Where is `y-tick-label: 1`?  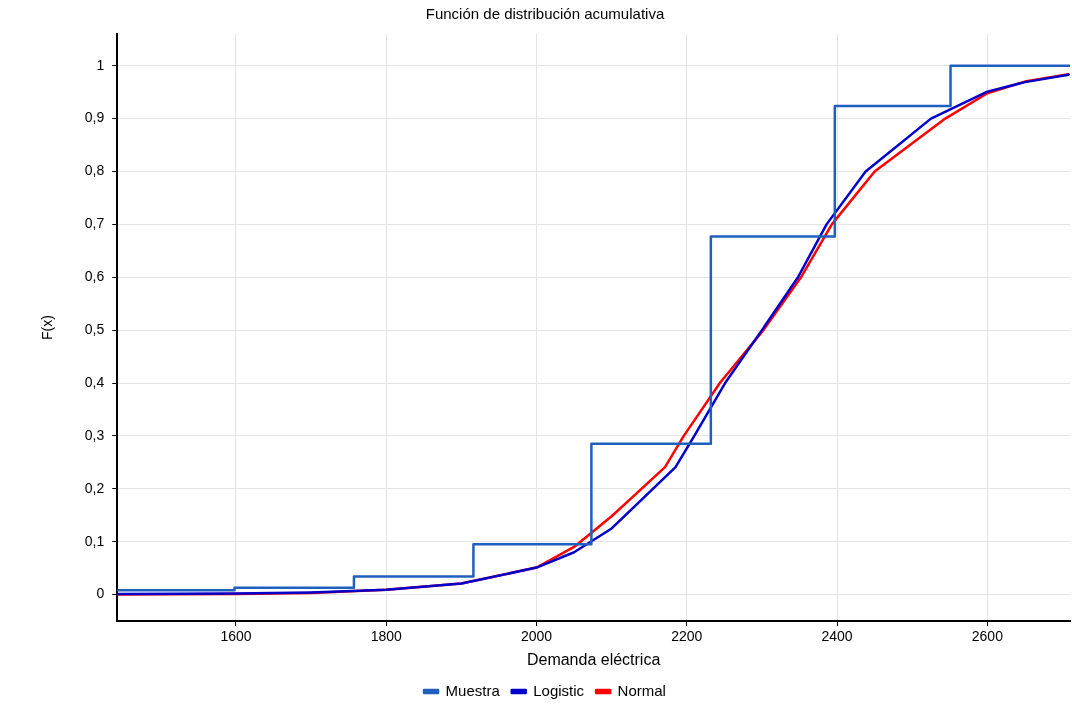
y-tick-label: 1 is located at coordinates (100, 64).